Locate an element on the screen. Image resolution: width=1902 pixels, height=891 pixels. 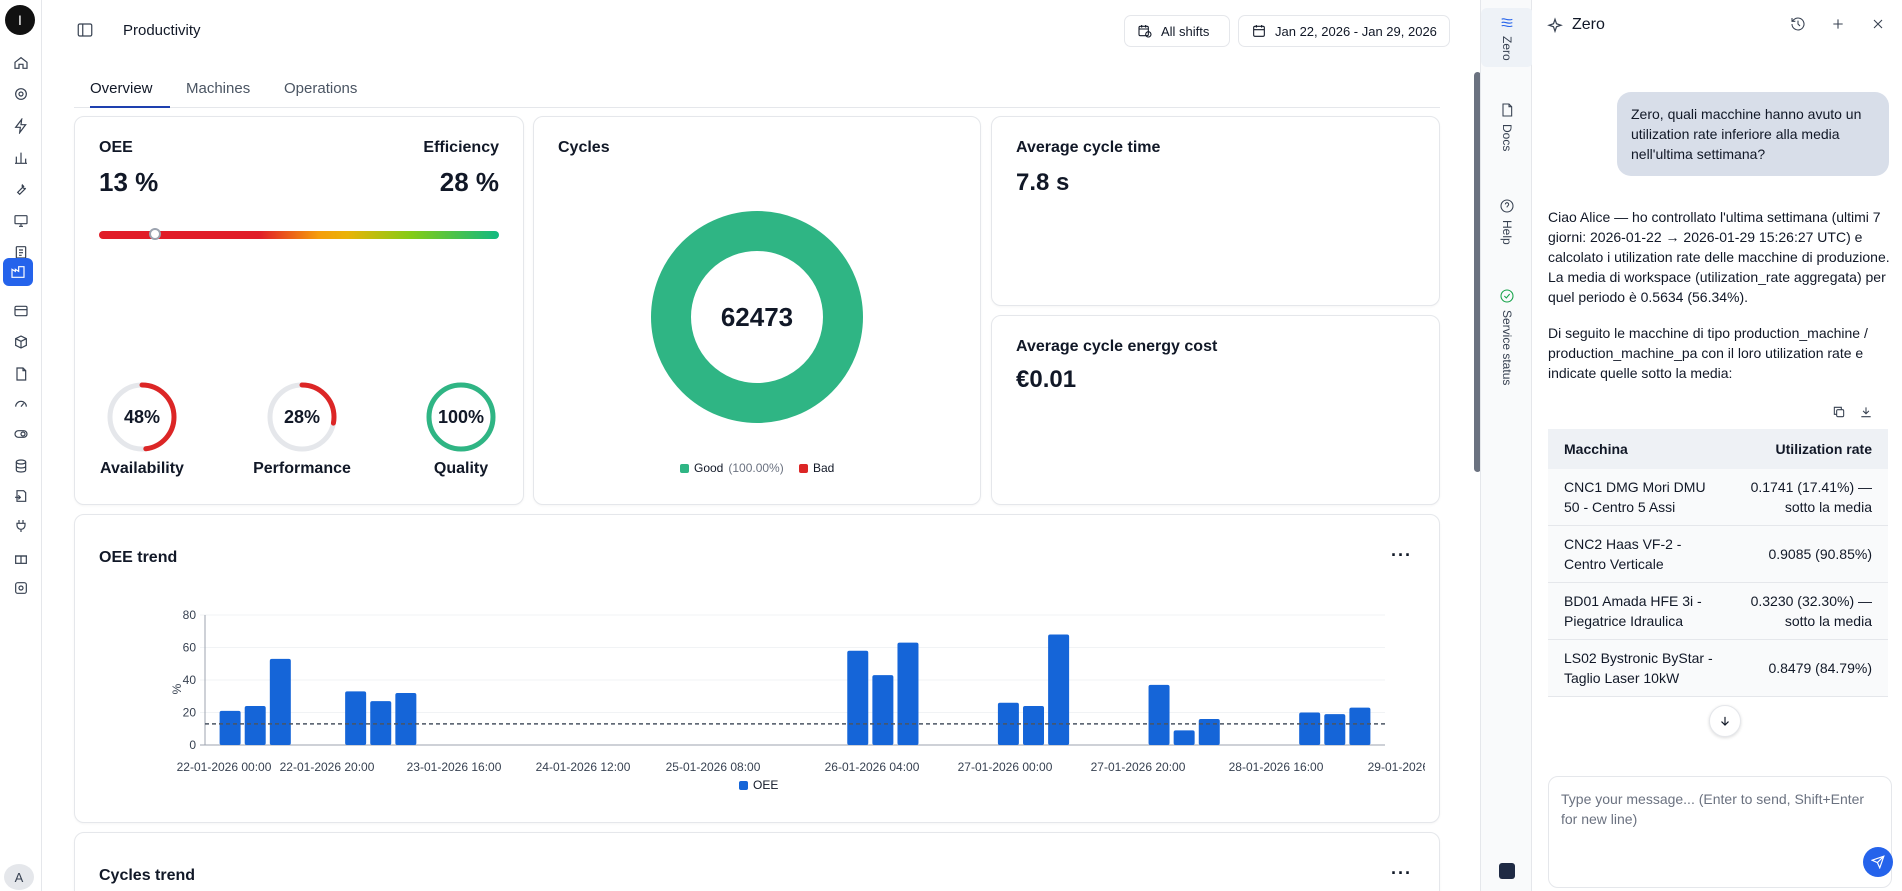
cell-machine: BD01 Amada HFE 3i - Piegatrice Idraulica is located at coordinates (1633, 611).